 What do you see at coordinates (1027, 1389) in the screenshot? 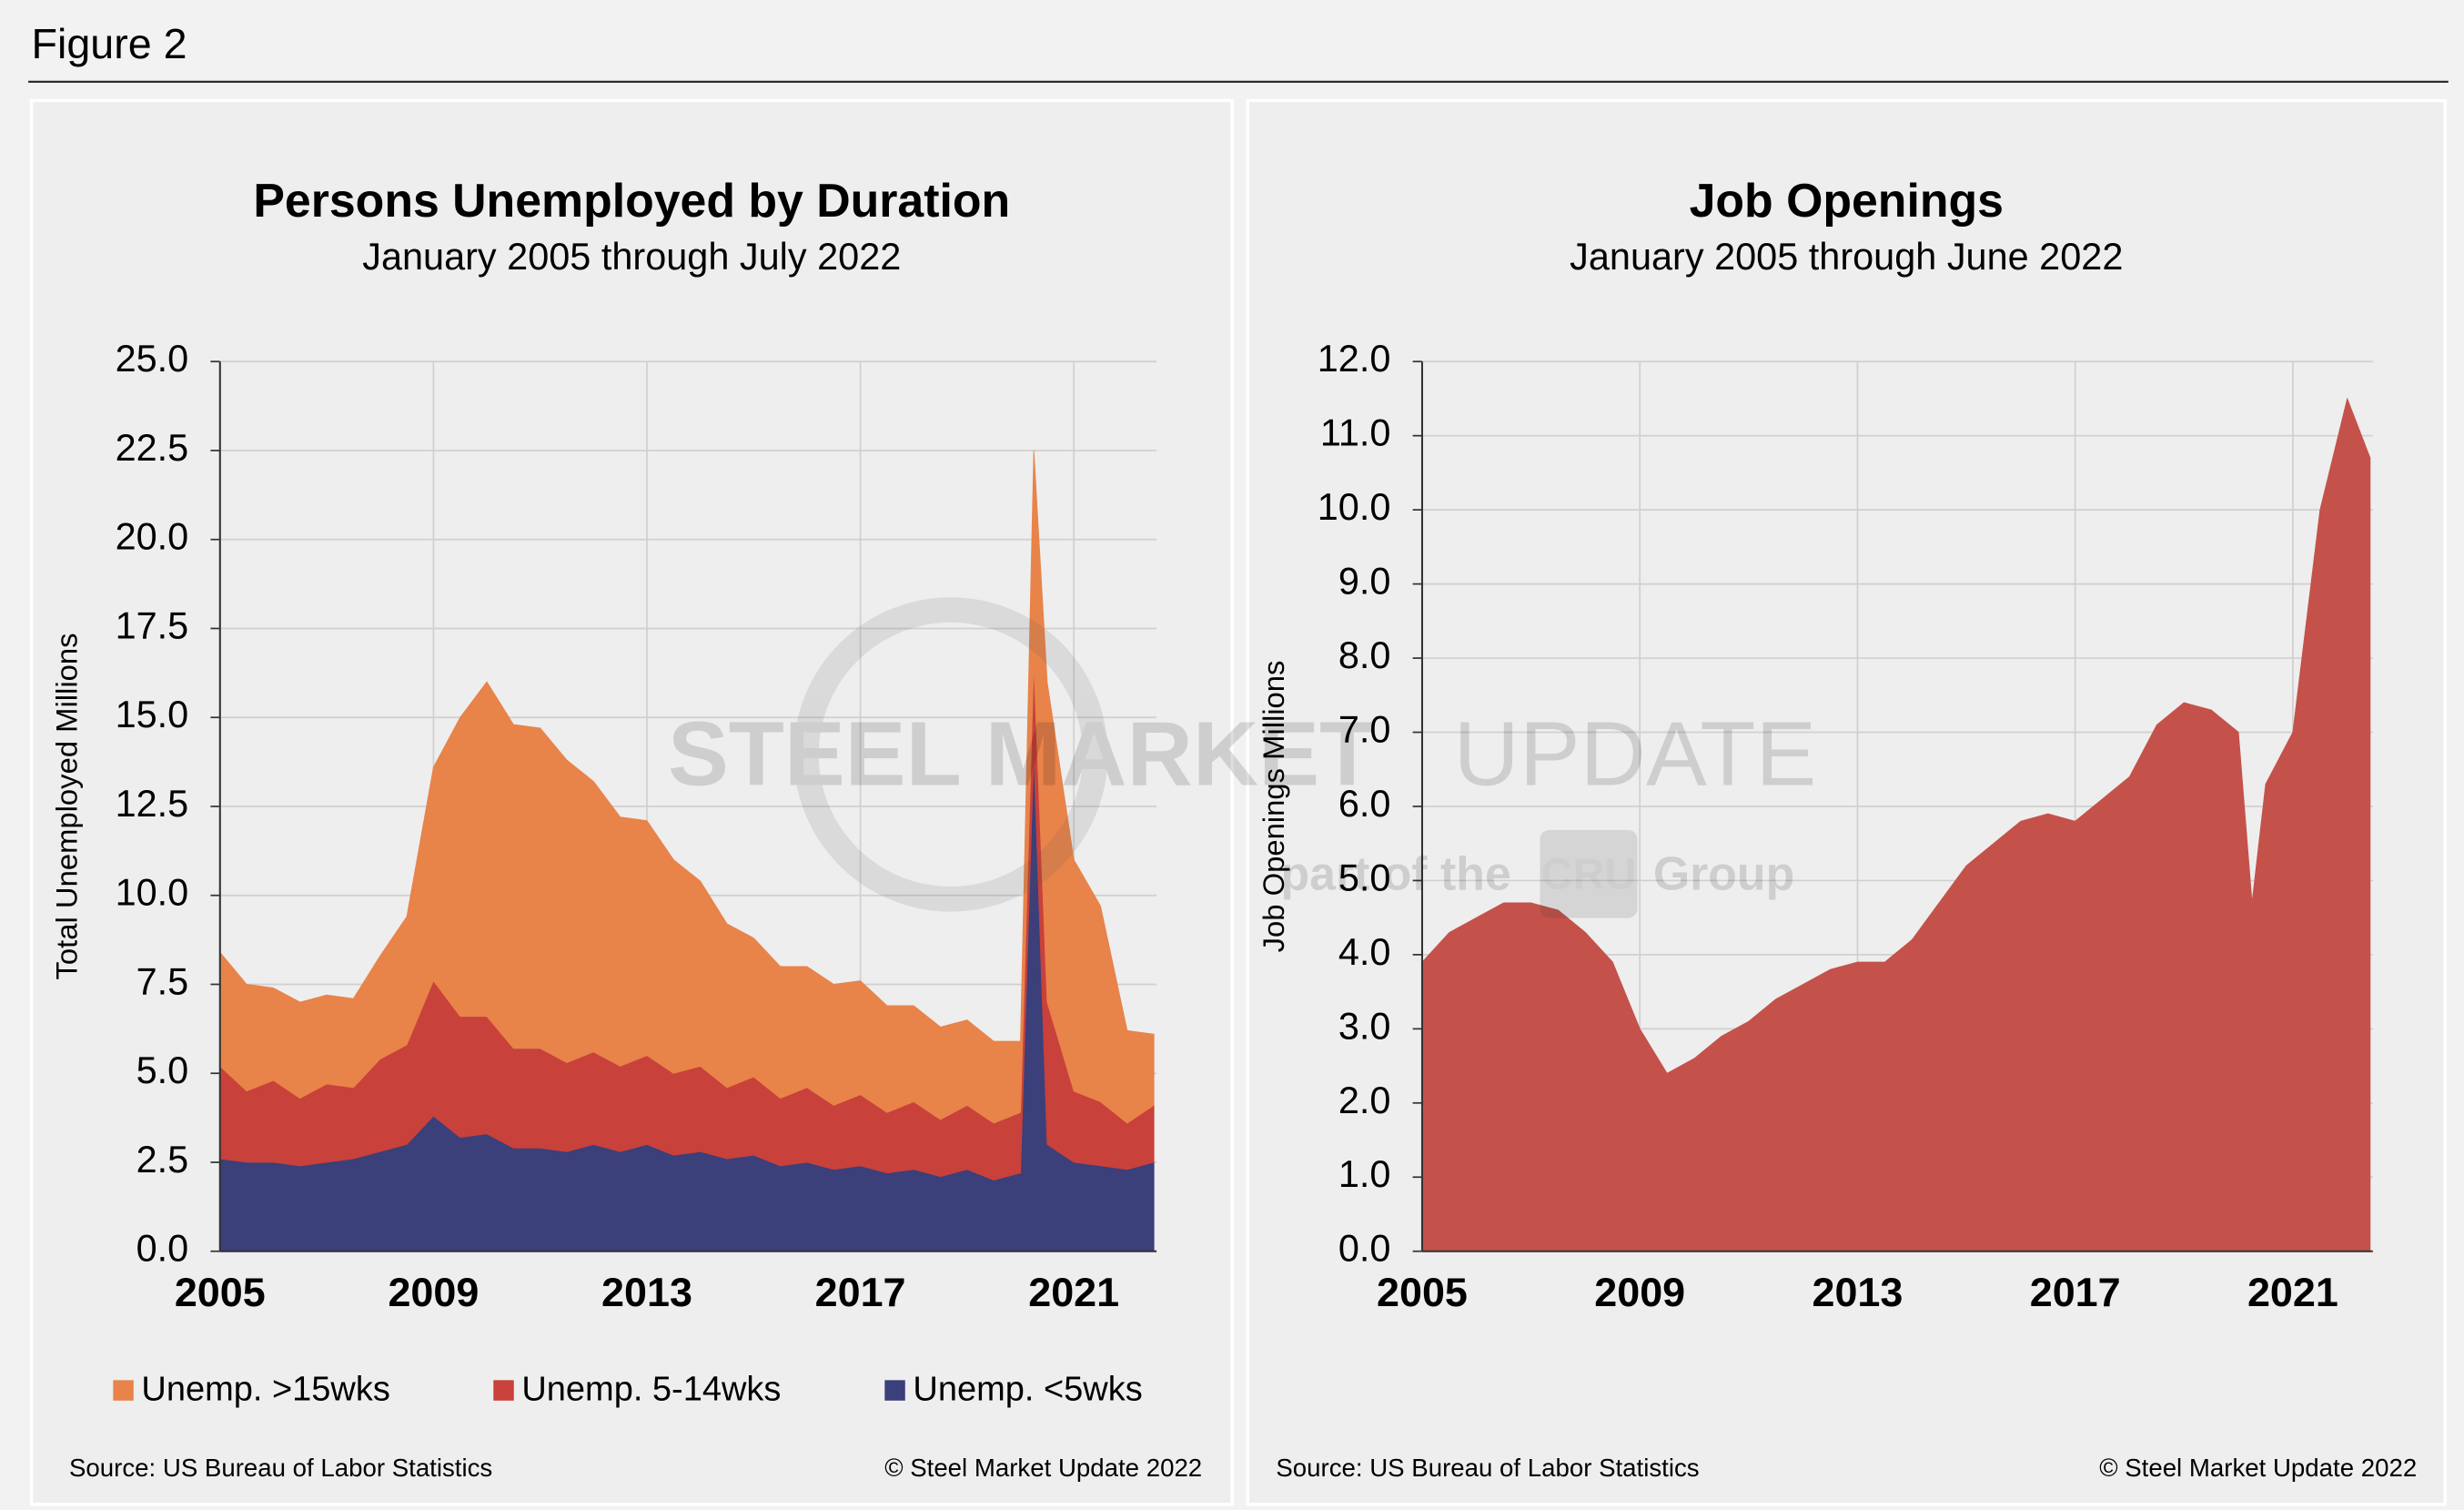
I see `legend-label: Unemp. <5wks` at bounding box center [1027, 1389].